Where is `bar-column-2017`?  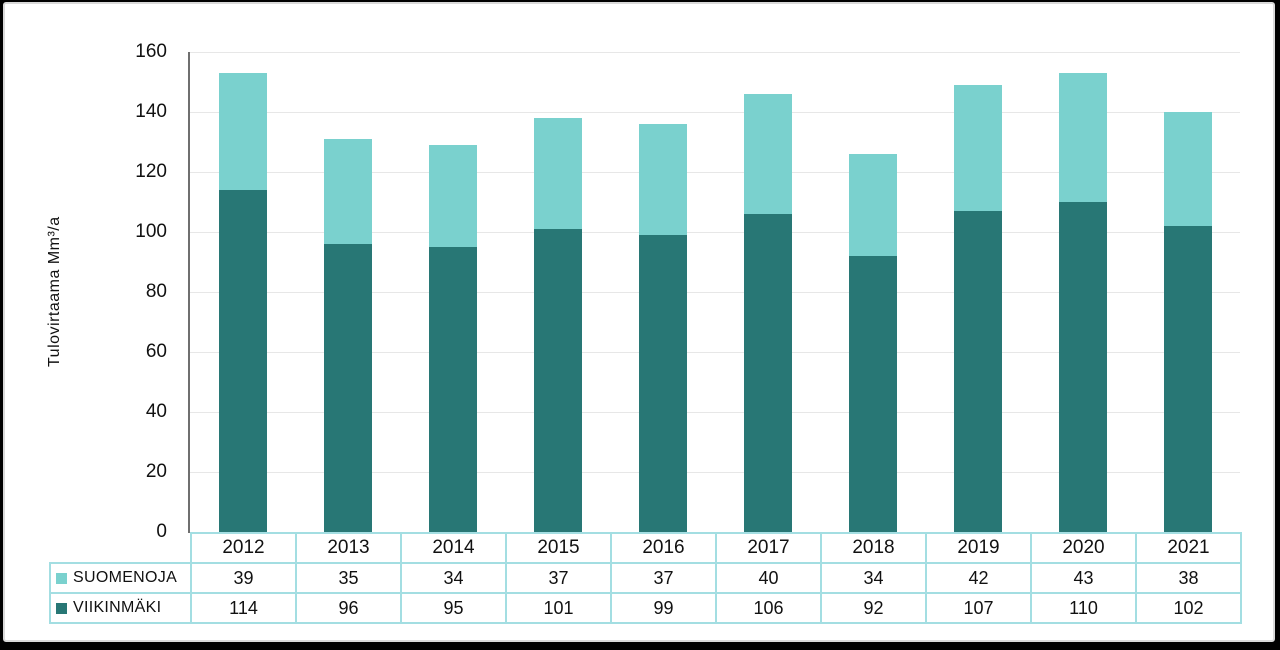
bar-column-2017 is located at coordinates (767, 292).